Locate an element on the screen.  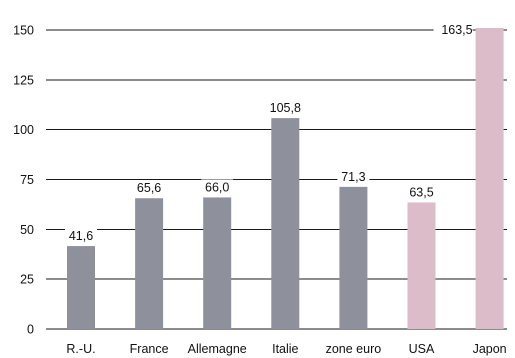
y-axis: 0 25 50 75 100 125 150 is located at coordinates (23, 180).